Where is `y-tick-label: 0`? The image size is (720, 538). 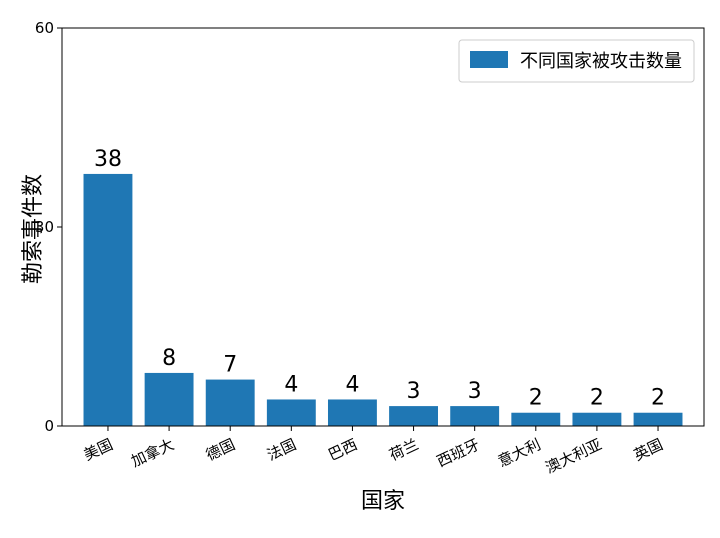 y-tick-label: 0 is located at coordinates (49, 426).